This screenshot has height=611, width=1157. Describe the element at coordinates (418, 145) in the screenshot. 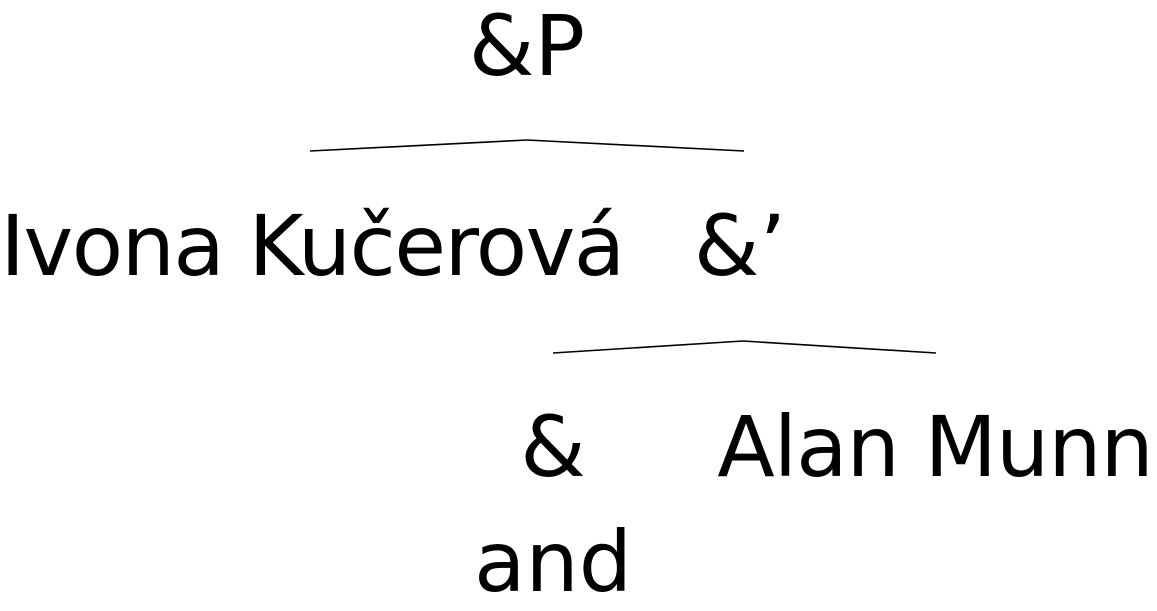

I see `branch-root-to-specifier` at that location.